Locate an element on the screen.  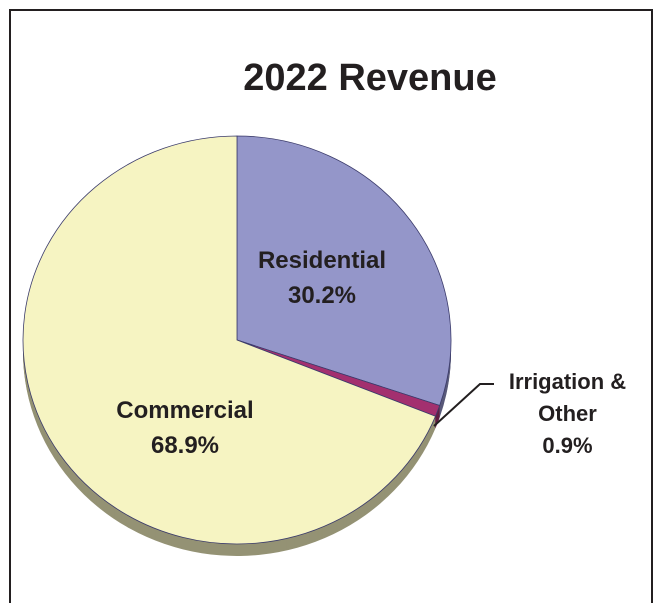
slice is located at coordinates (344, 270).